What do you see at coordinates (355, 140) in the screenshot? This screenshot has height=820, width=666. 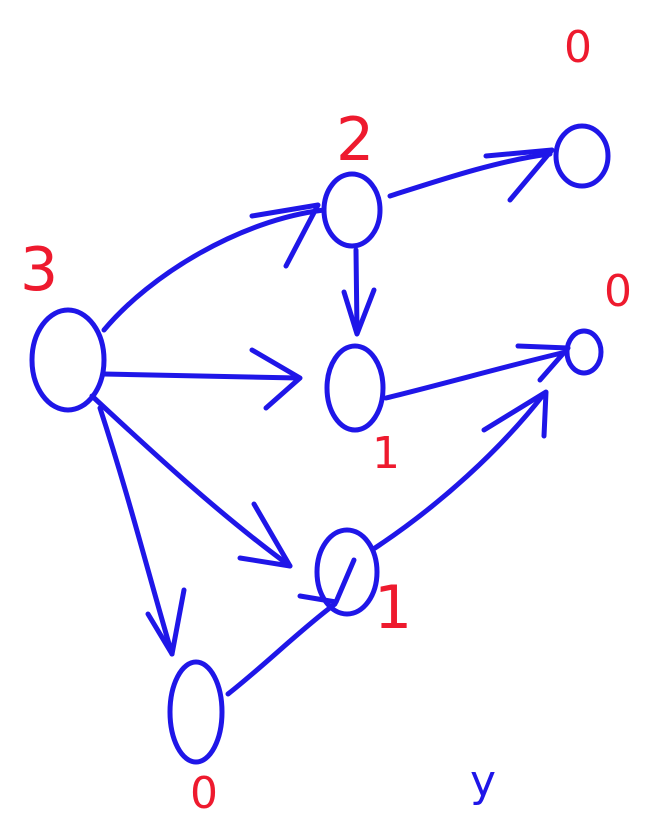 I see `label-n2: 2` at bounding box center [355, 140].